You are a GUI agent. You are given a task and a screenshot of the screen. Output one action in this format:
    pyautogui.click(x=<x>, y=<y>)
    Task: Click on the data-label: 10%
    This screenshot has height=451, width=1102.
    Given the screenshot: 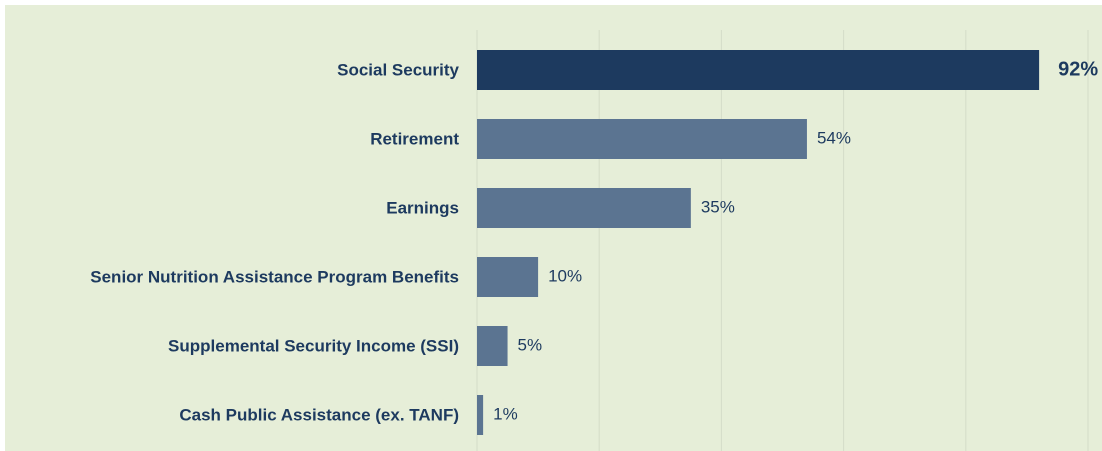 What is the action you would take?
    pyautogui.click(x=565, y=275)
    